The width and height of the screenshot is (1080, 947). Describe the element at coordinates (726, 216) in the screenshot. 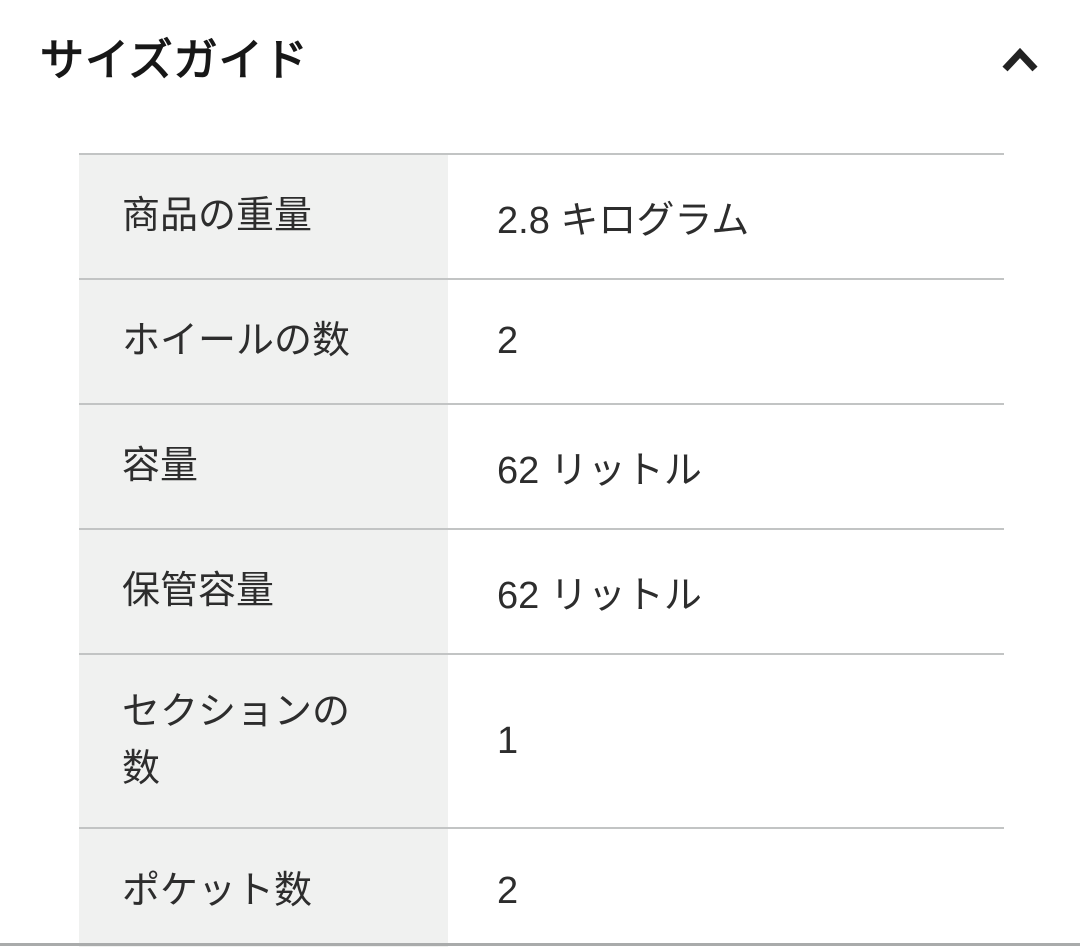

I see `spec-value-cell: 2.8 キログラム` at that location.